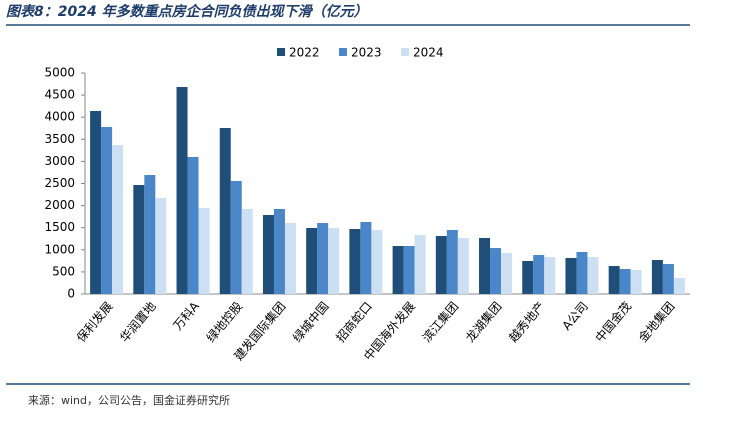 The image size is (733, 428). Describe the element at coordinates (656, 322) in the screenshot. I see `x-tick-label: 金地集团` at that location.